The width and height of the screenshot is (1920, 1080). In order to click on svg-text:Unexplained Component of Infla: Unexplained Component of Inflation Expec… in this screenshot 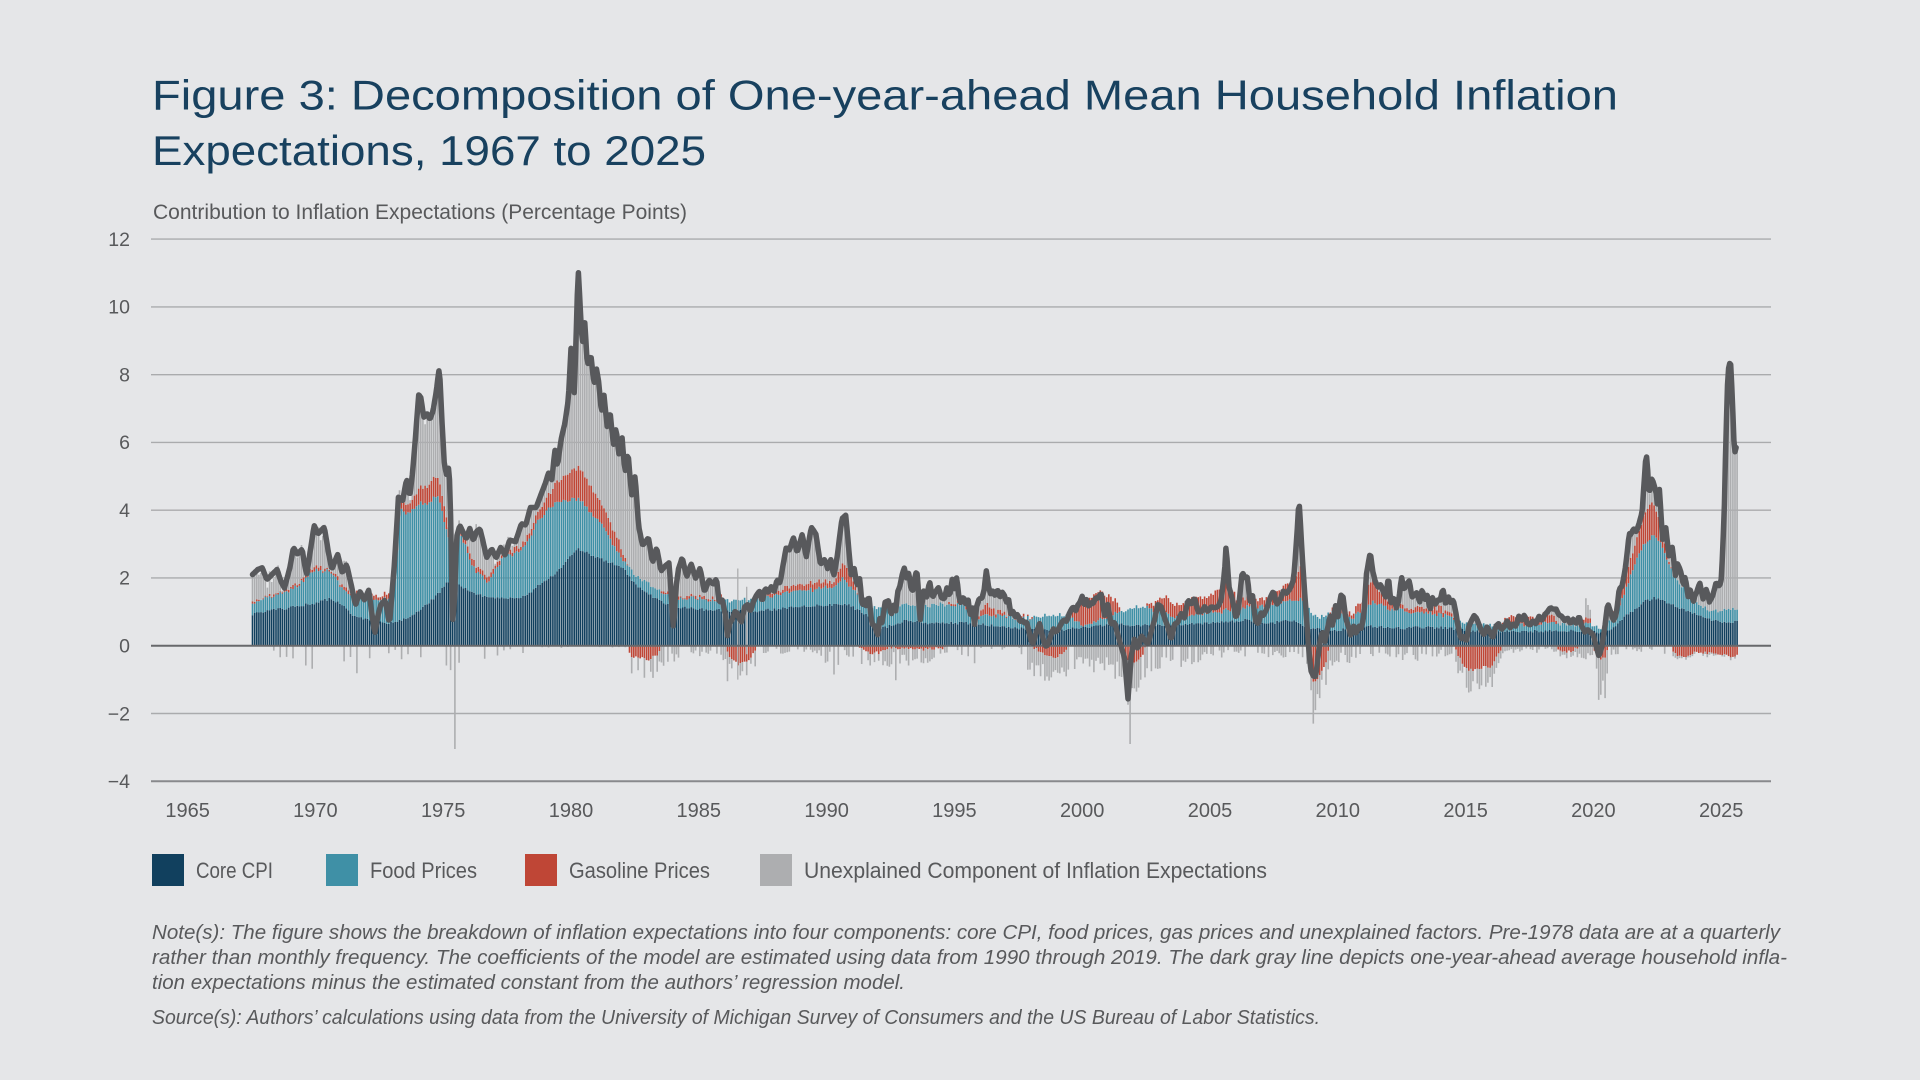, I will do `click(1035, 870)`.